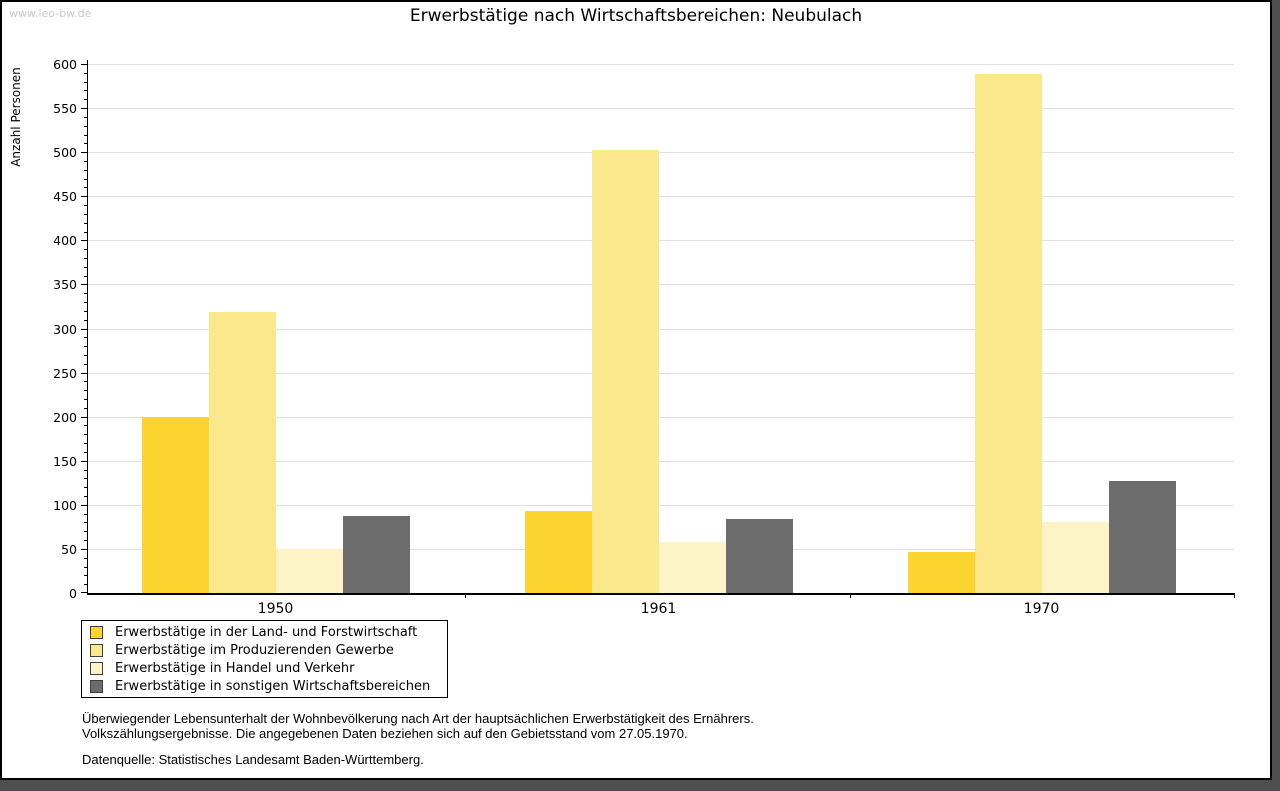 The width and height of the screenshot is (1280, 791). Describe the element at coordinates (65, 109) in the screenshot. I see `y-tick-label: 550` at that location.